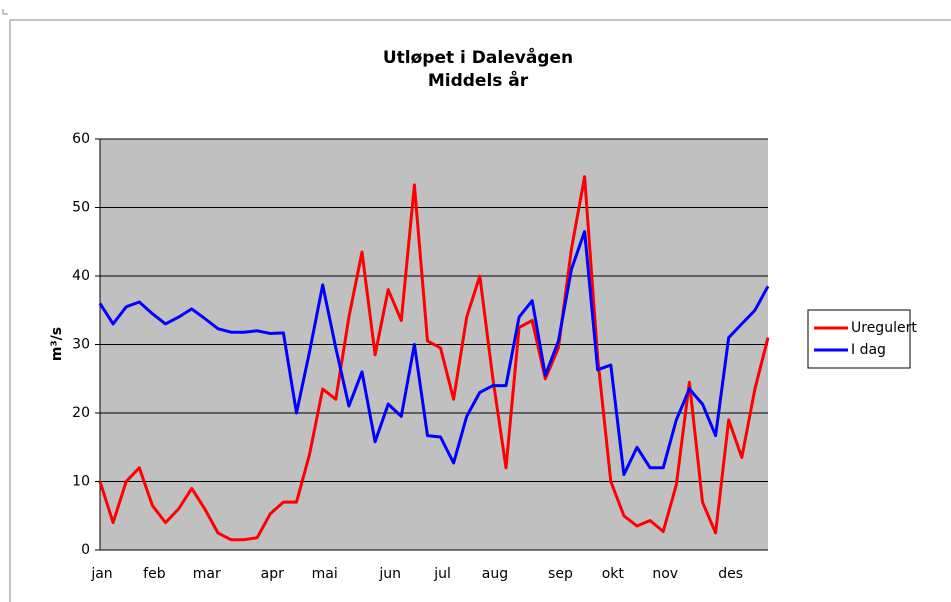  Describe the element at coordinates (495, 574) in the screenshot. I see `x-tick-label: aug` at that location.